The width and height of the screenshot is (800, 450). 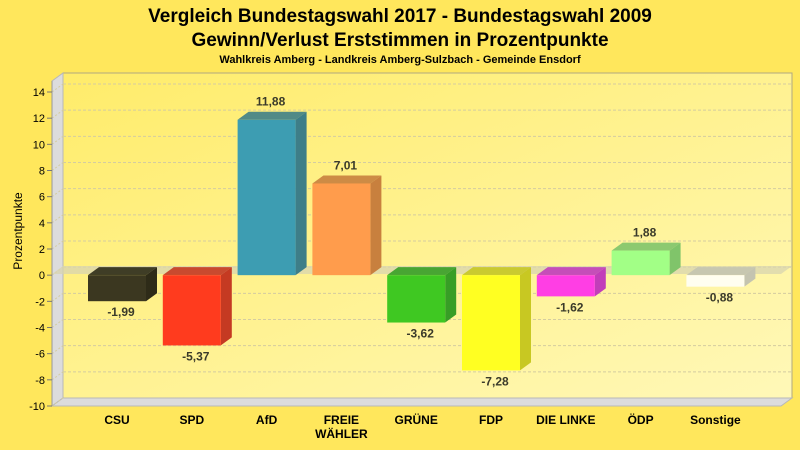 I want to click on y-tick-label: 8, so click(x=42, y=172).